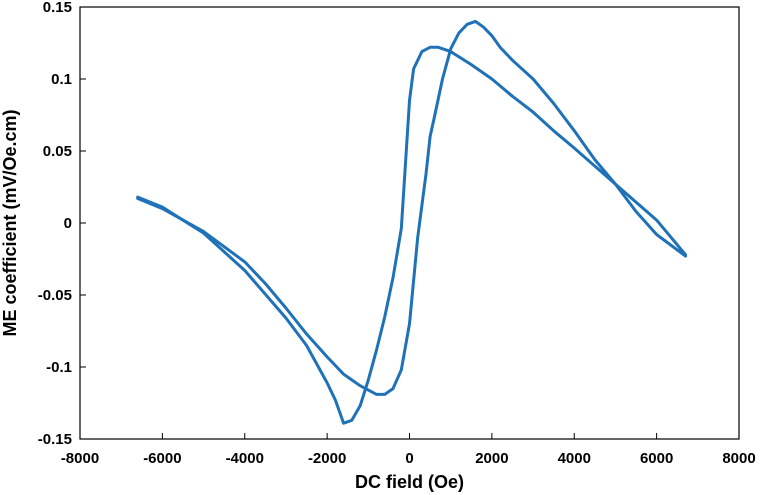 The image size is (761, 495). Describe the element at coordinates (55, 295) in the screenshot. I see `y-tick-label: -0.05` at that location.